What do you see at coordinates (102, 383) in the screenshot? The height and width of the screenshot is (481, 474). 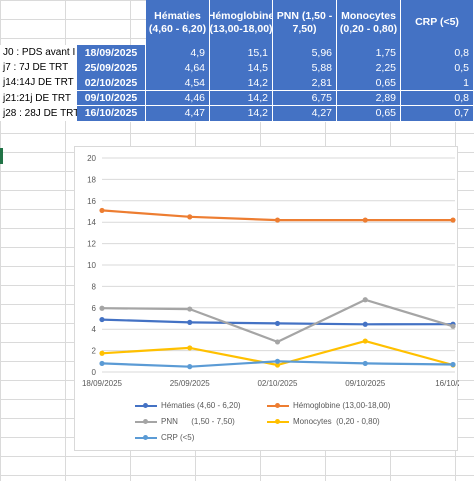 I see `x-tick-label: 18/09/2025` at bounding box center [102, 383].